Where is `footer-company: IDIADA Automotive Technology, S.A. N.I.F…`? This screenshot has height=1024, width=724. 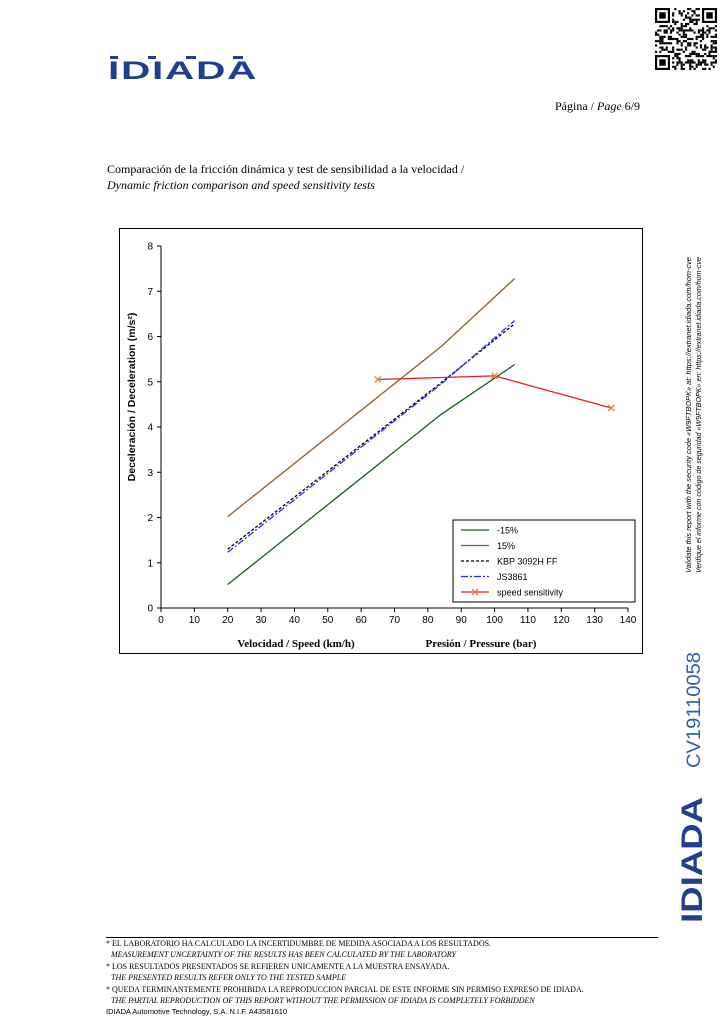 footer-company: IDIADA Automotive Technology, S.A. N.I.F… is located at coordinates (197, 1012).